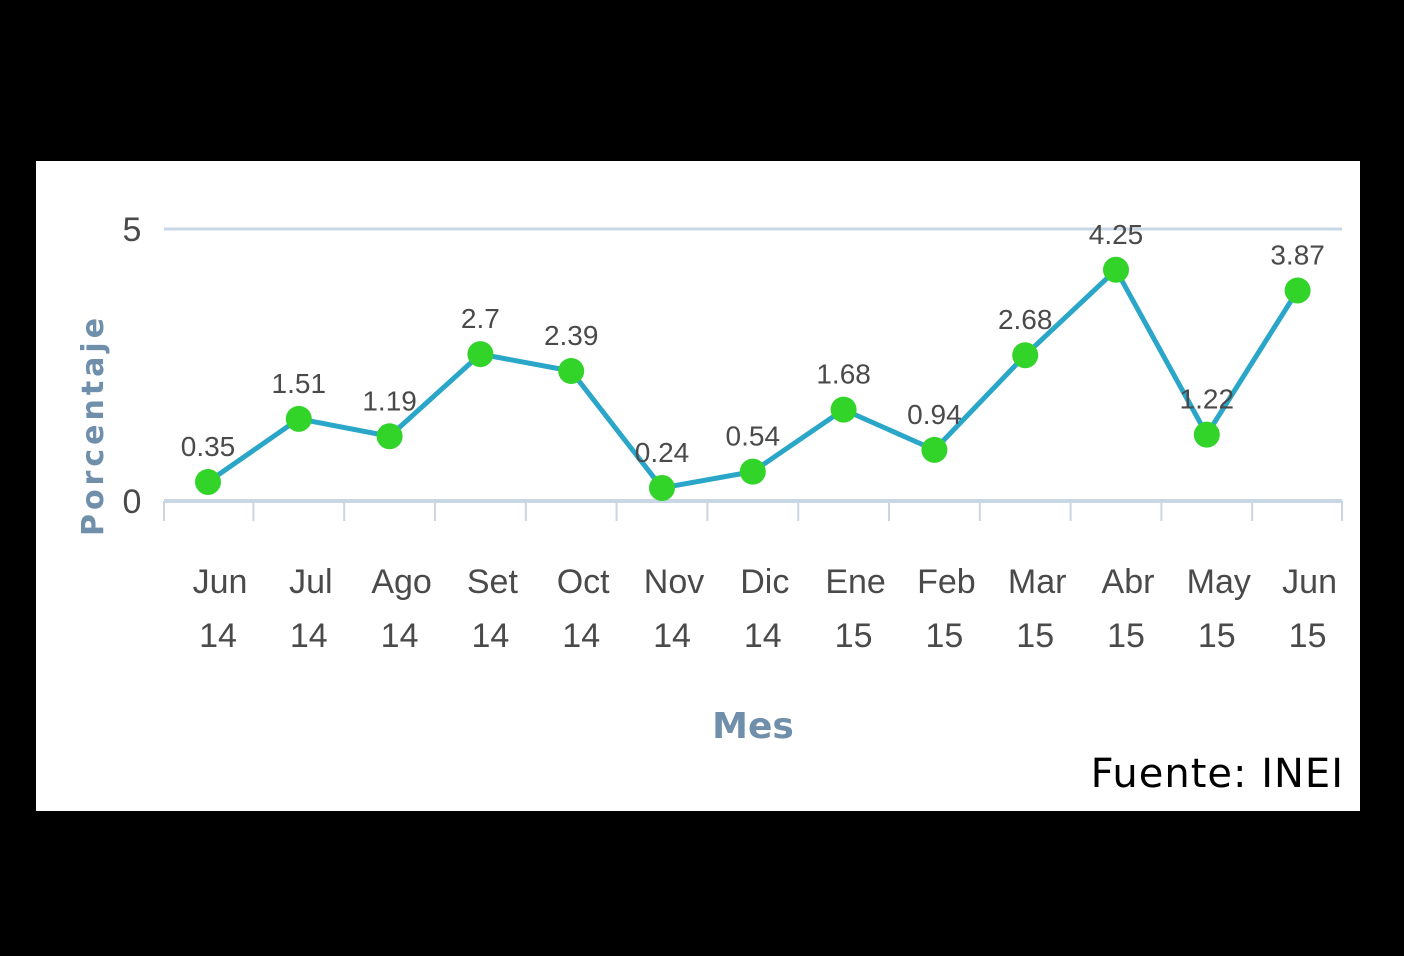  What do you see at coordinates (1297, 254) in the screenshot?
I see `data-label: 3.87` at bounding box center [1297, 254].